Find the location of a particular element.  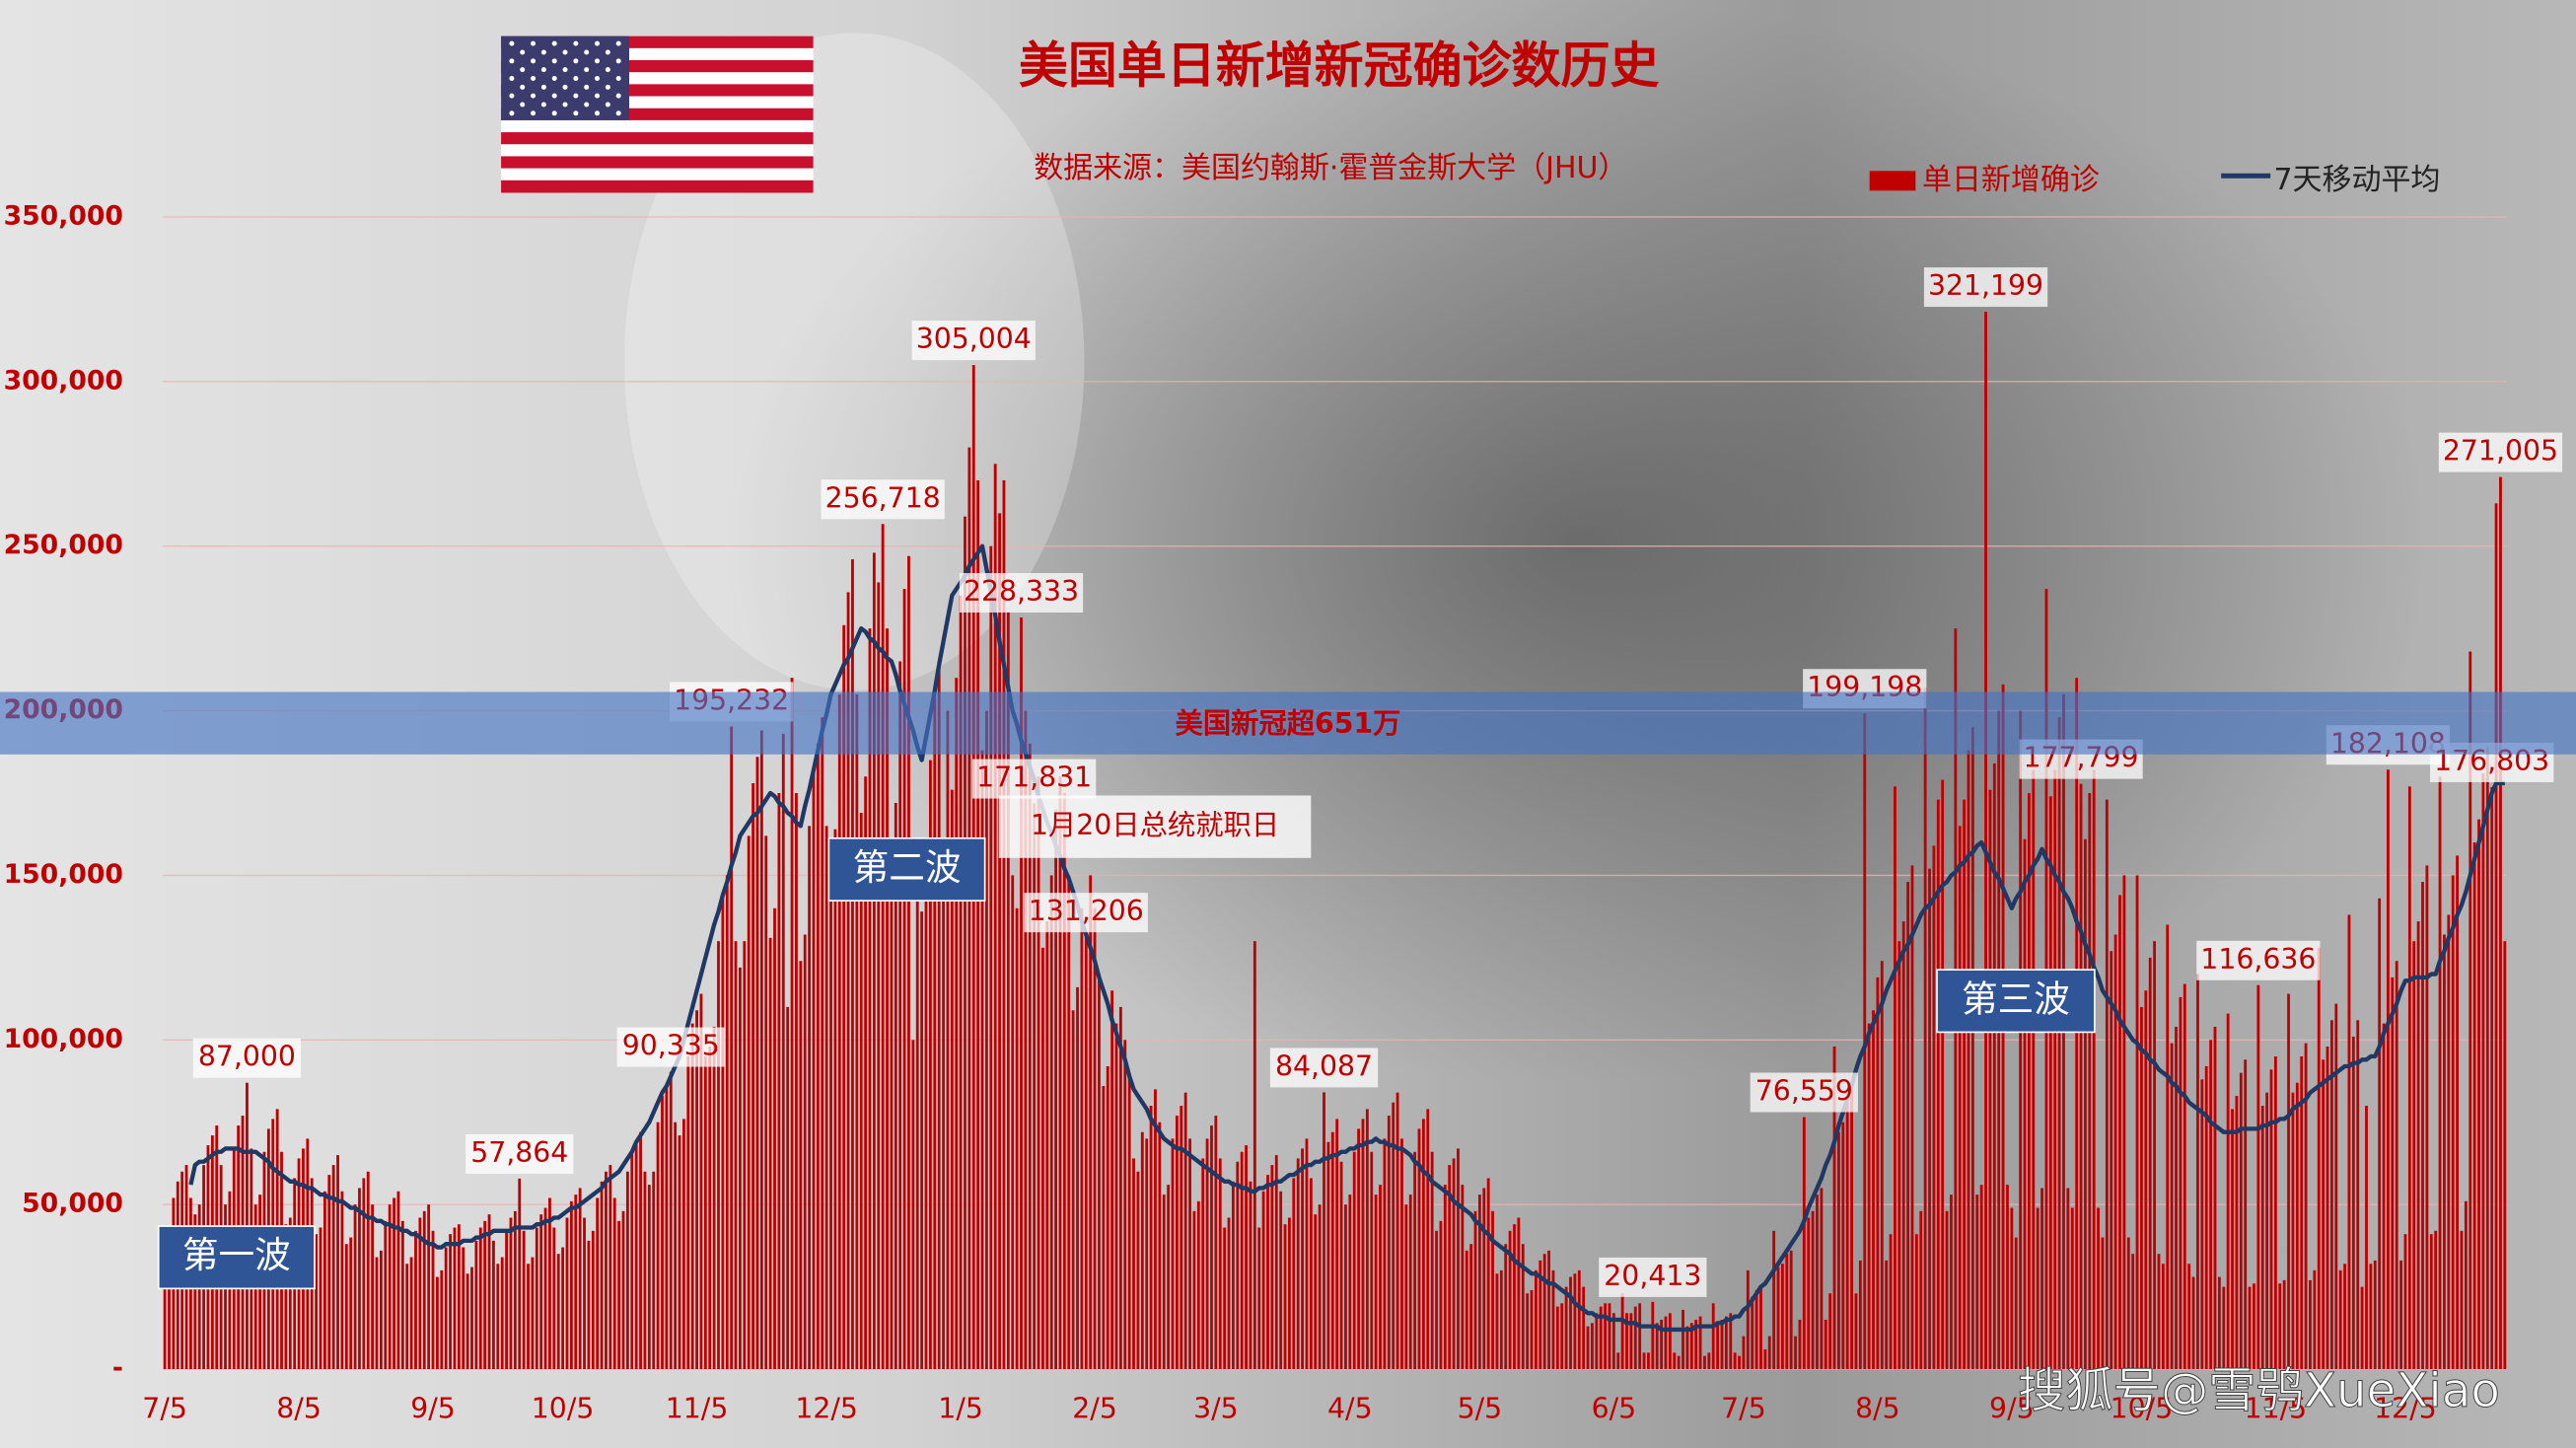

value-label: 171,831 is located at coordinates (1034, 777).